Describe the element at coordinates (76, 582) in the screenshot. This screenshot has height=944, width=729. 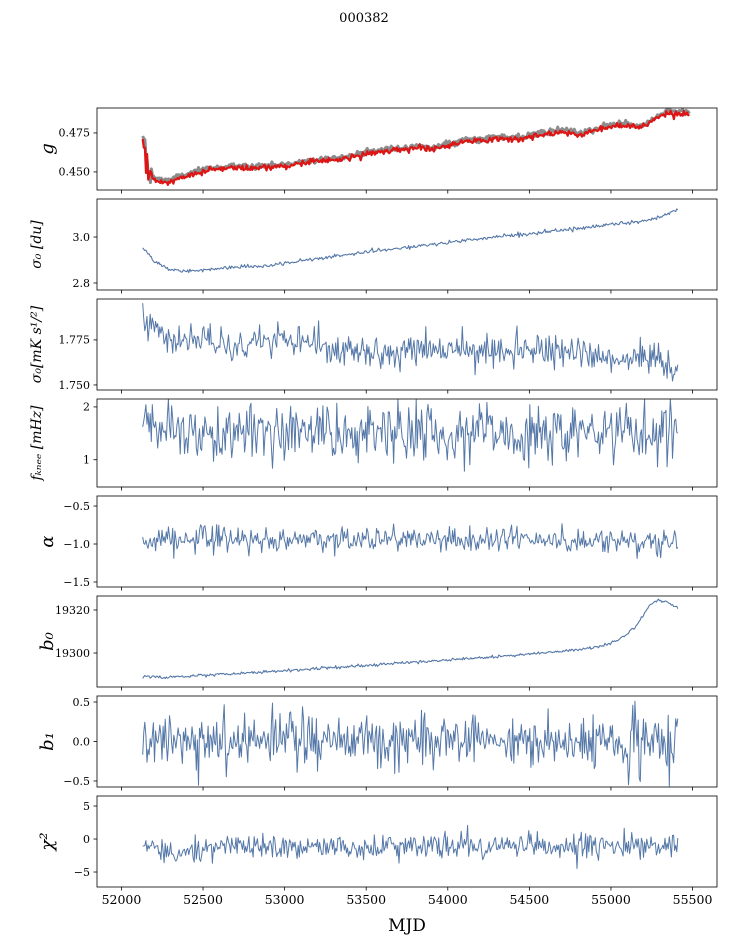
I see `y-tick-label: −1.5` at that location.